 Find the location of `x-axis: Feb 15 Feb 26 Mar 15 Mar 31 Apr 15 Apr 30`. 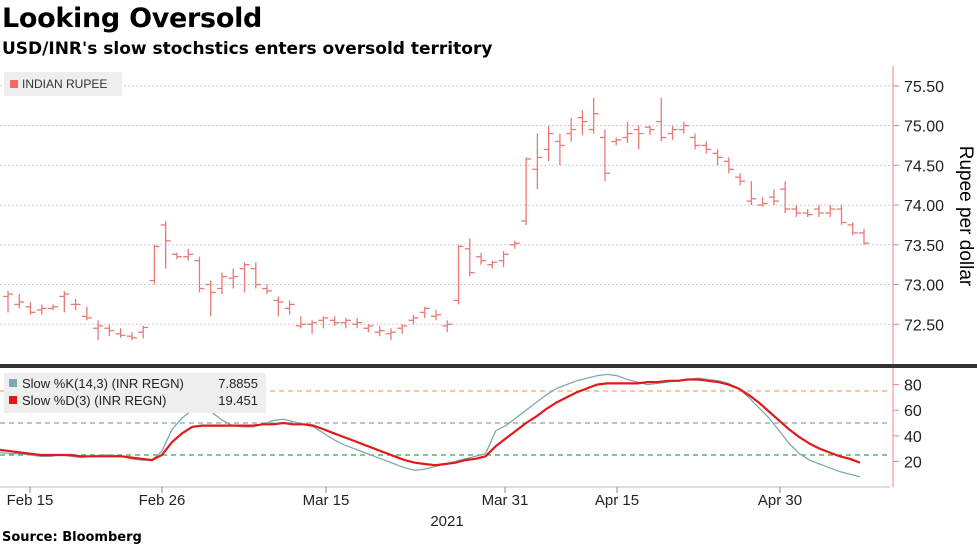

x-axis: Feb 15 Feb 26 Mar 15 Mar 31 Apr 15 Apr 30 is located at coordinates (404, 498).